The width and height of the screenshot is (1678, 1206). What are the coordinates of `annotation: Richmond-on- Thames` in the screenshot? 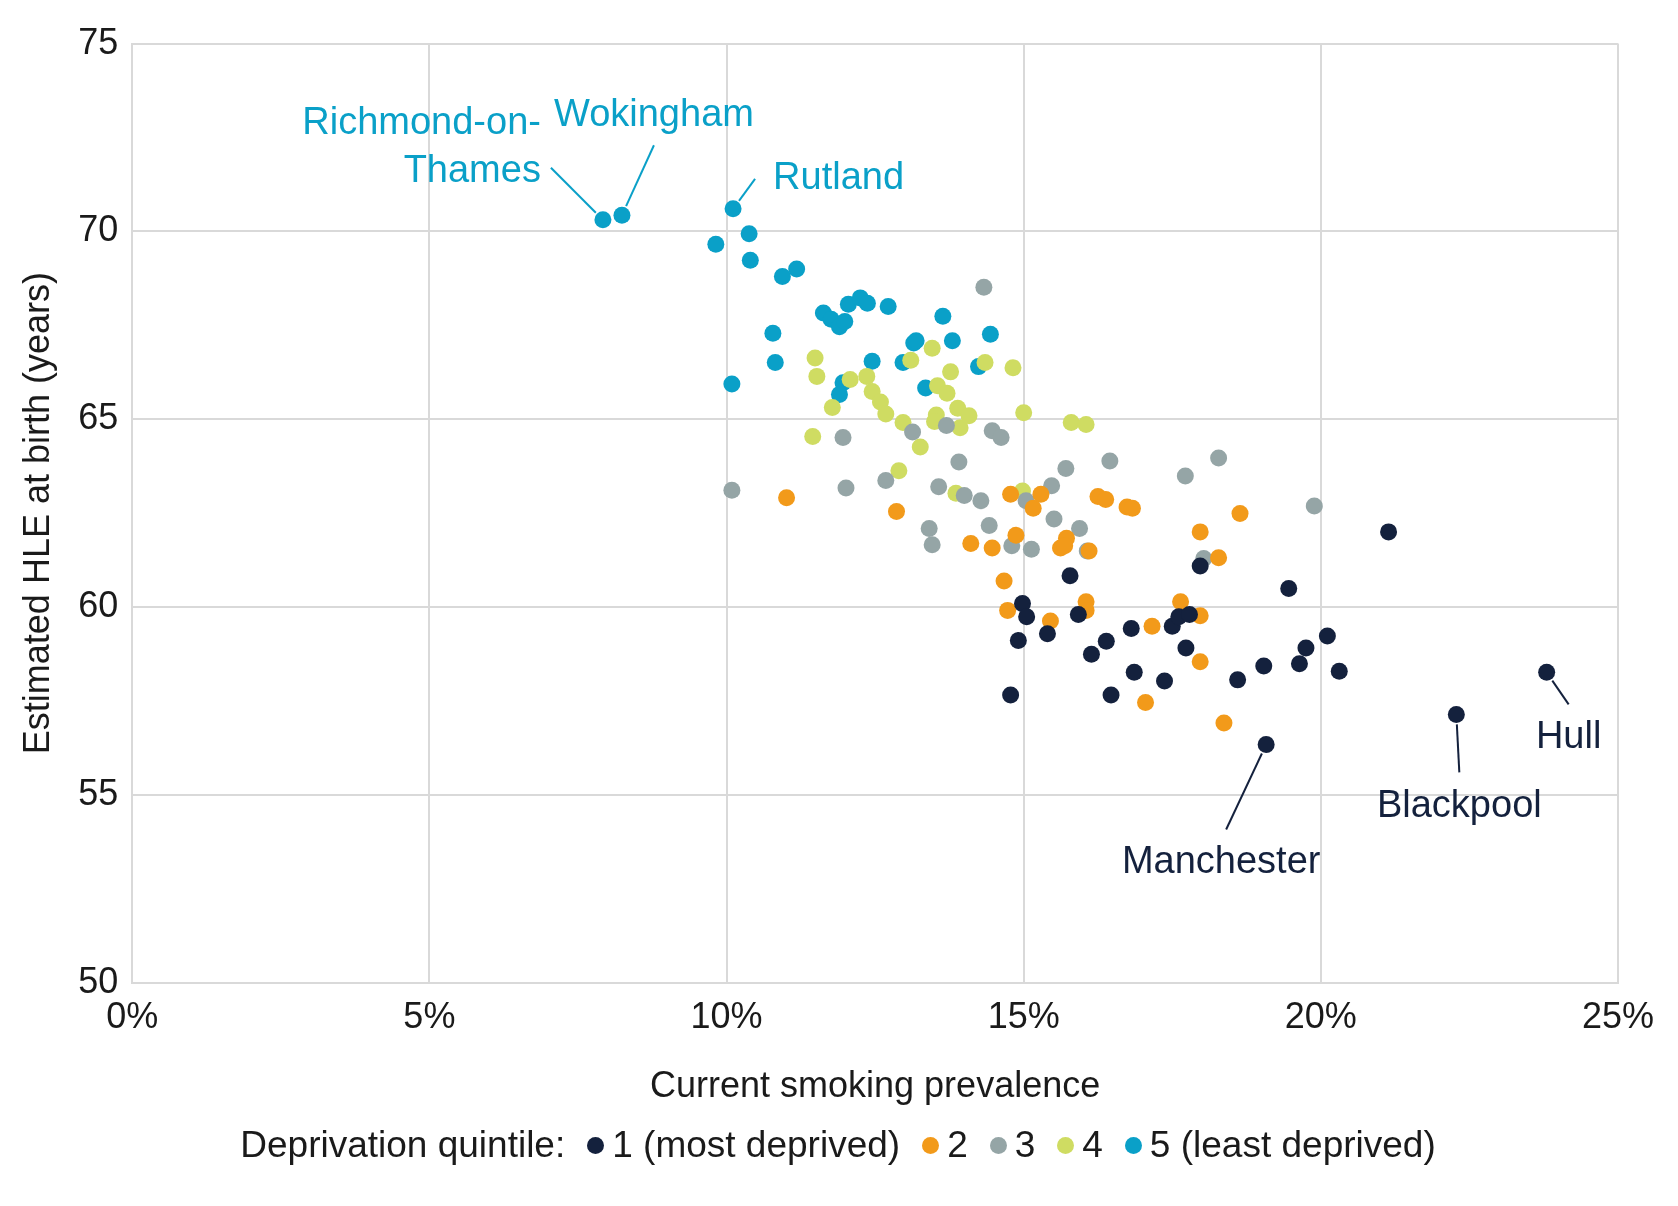 It's located at (421, 145).